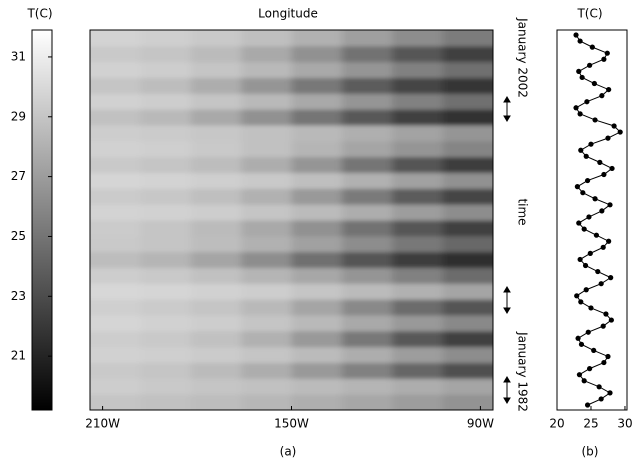 Image resolution: width=638 pixels, height=461 pixels. Describe the element at coordinates (42, 220) in the screenshot. I see `colorbar` at that location.